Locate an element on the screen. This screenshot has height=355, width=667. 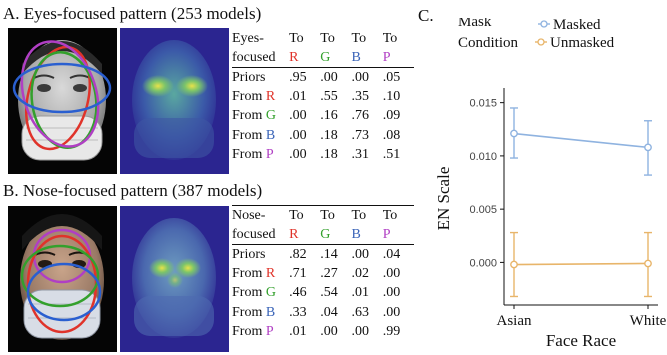
table-header-row: Nose- To To To To is located at coordinates (323, 215).